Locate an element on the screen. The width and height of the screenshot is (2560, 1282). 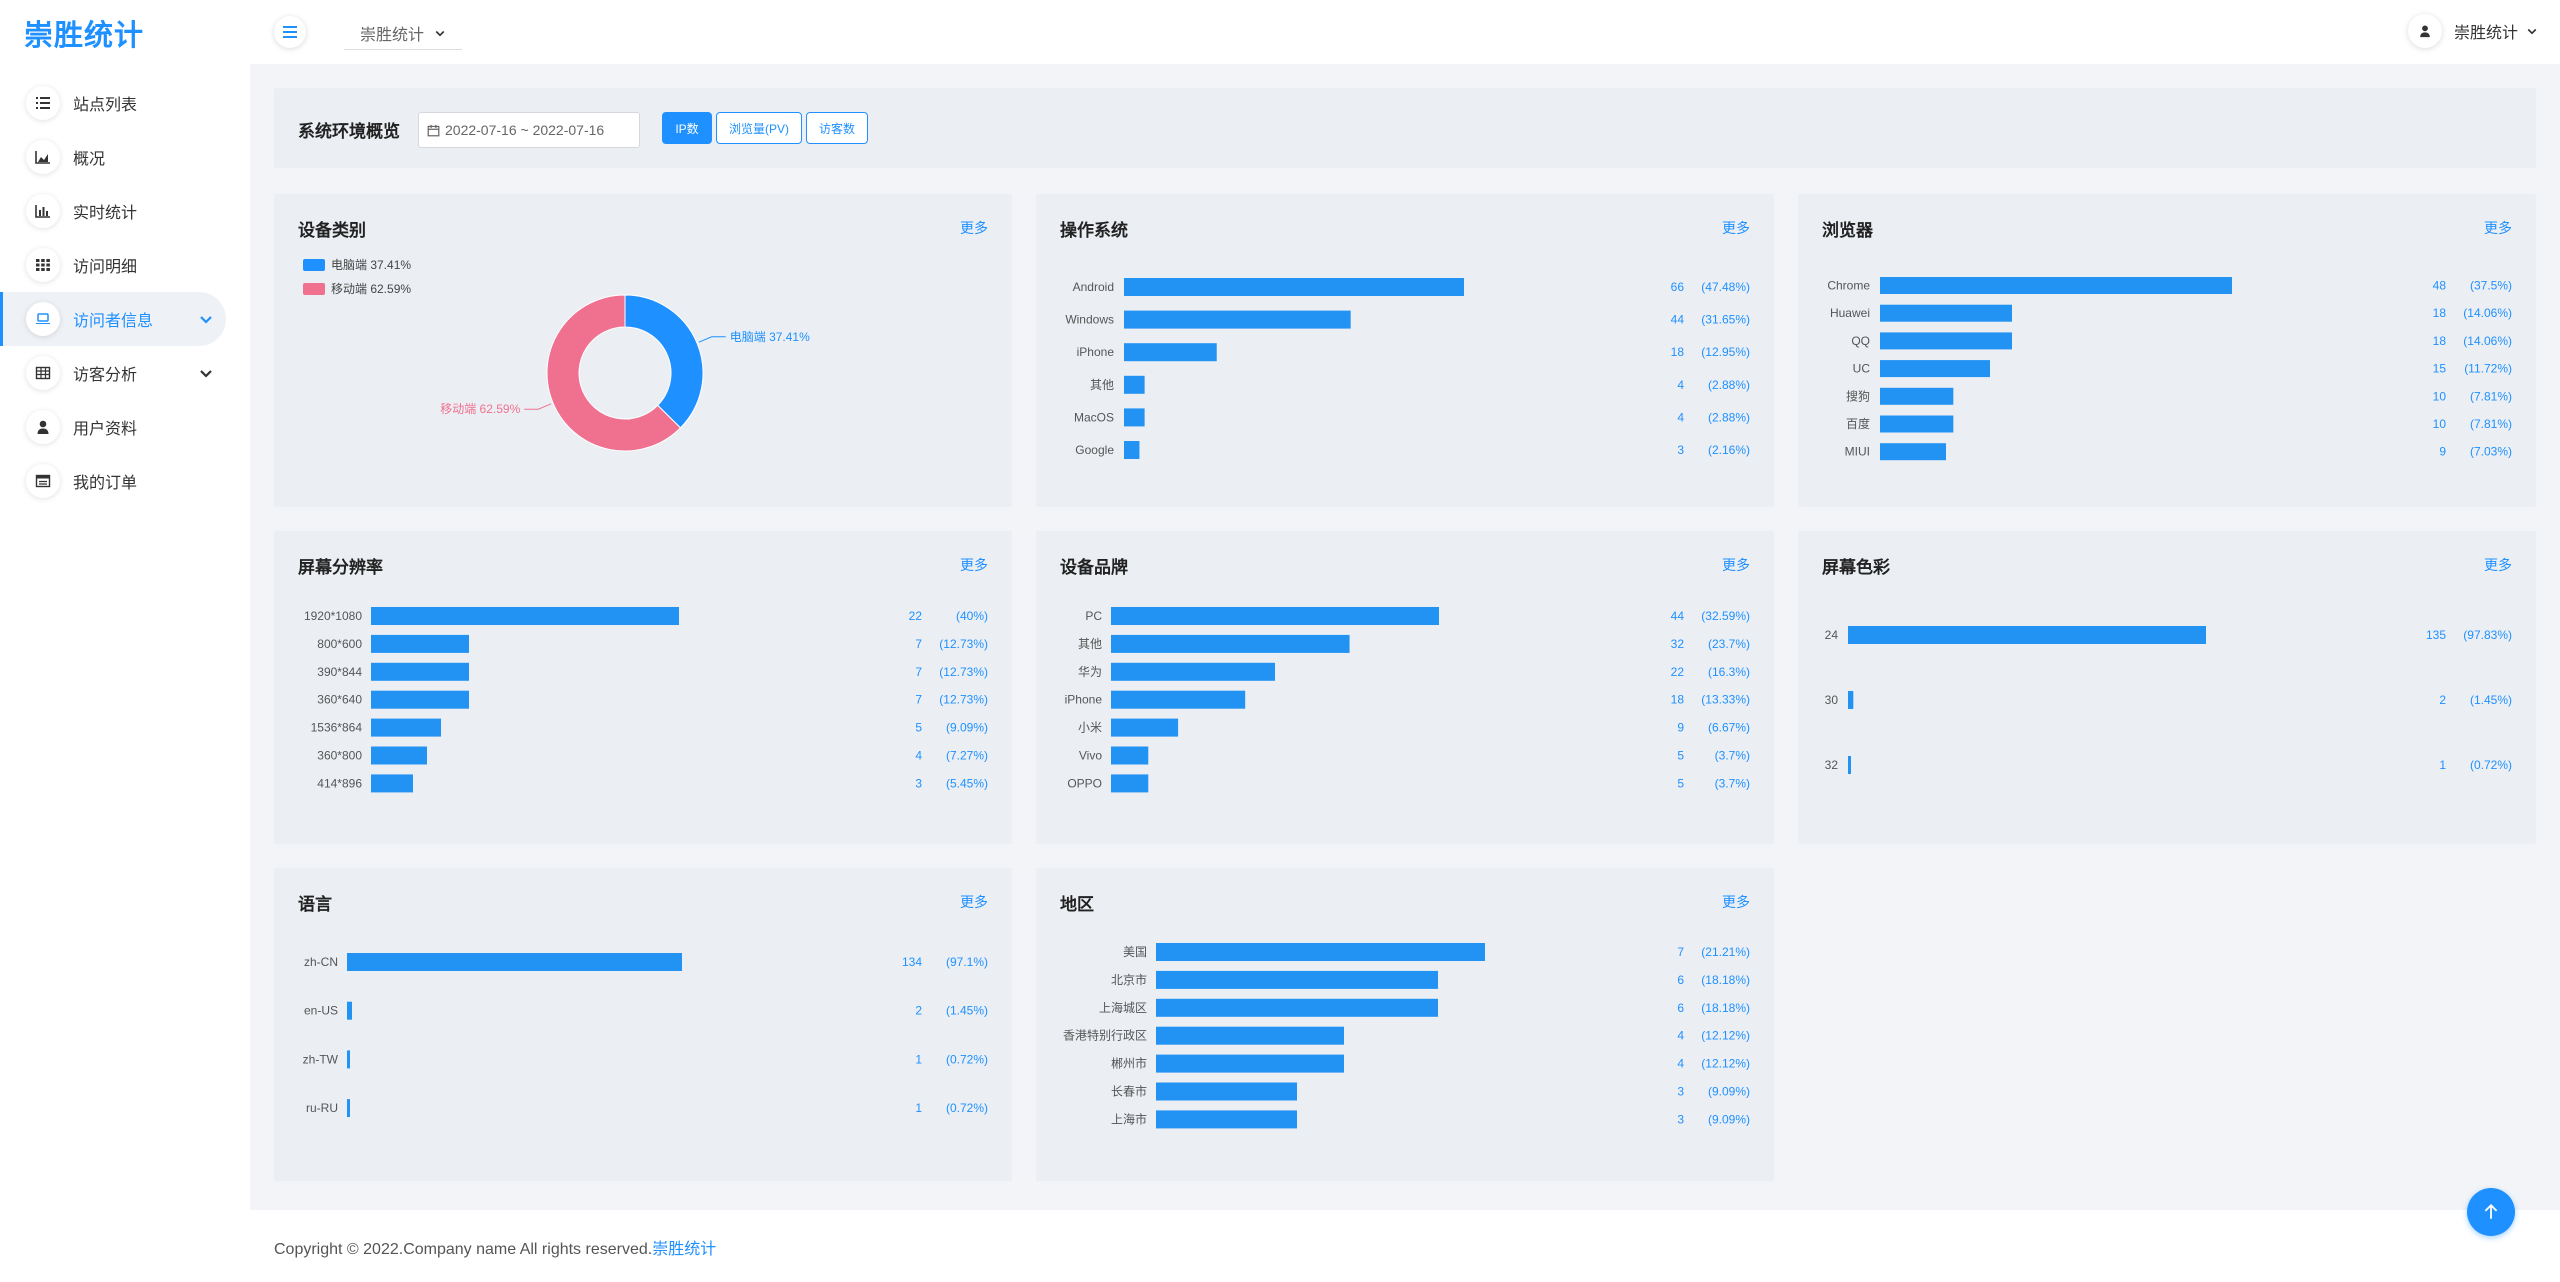
sidebar-item-site-list: 站点列表 is located at coordinates (125, 103).